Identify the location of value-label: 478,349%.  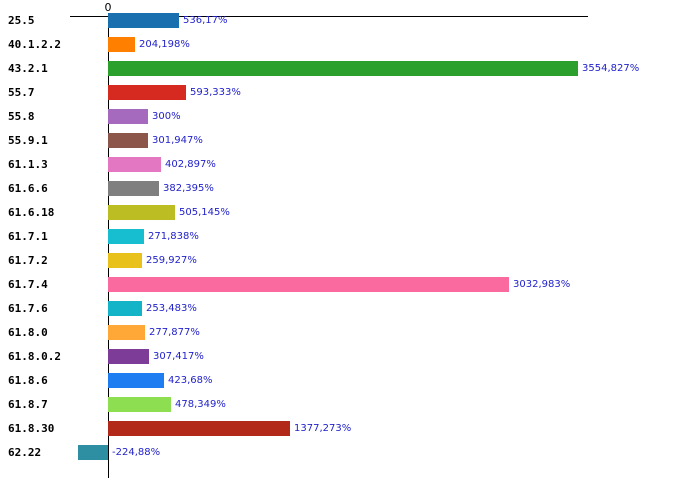
(200, 404).